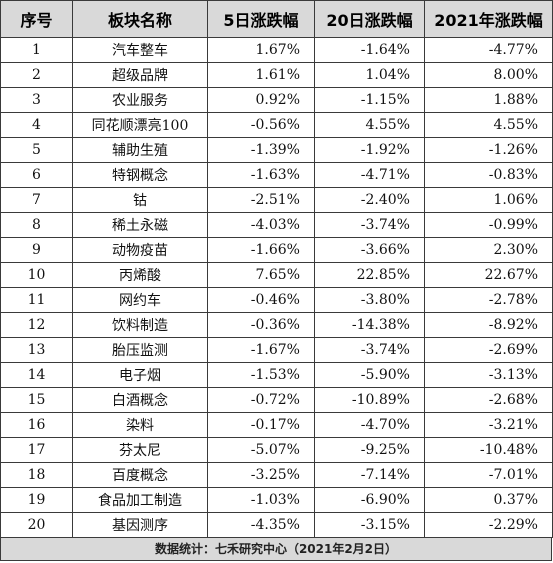  Describe the element at coordinates (36, 125) in the screenshot. I see `row-index: 4` at that location.